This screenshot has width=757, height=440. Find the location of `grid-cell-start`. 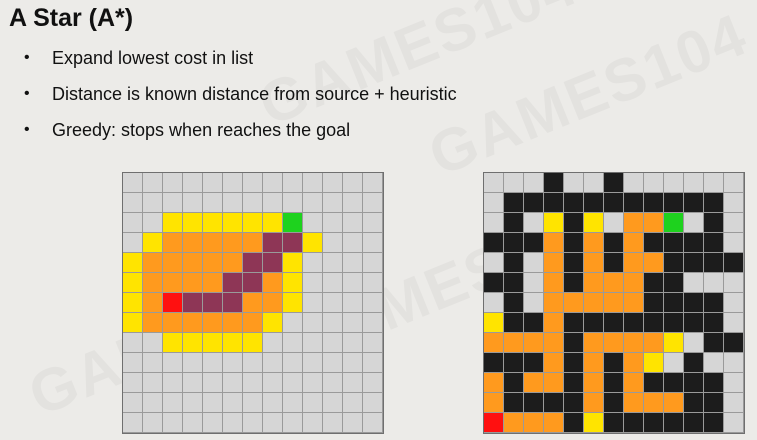

grid-cell-start is located at coordinates (173, 303).